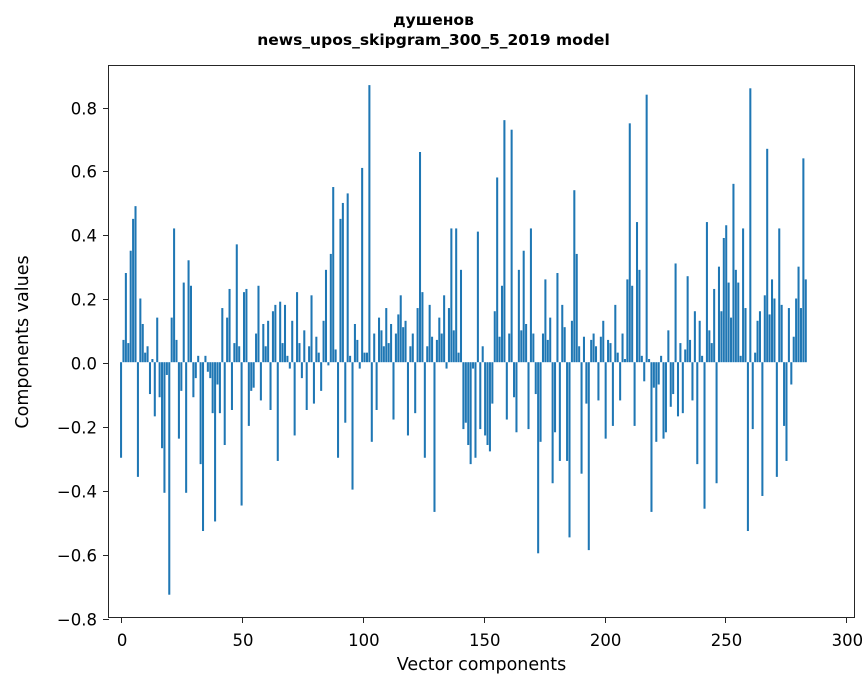 The height and width of the screenshot is (696, 867). What do you see at coordinates (90, 108) in the screenshot?
I see `y-axis-tick: 0.8` at bounding box center [90, 108].